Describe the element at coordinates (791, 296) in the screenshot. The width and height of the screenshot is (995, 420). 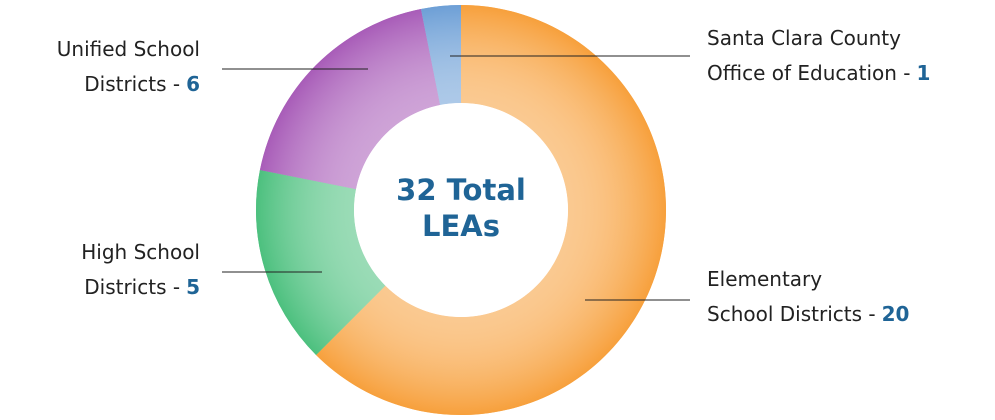
I see `category-name: Elementary School Districts -` at that location.